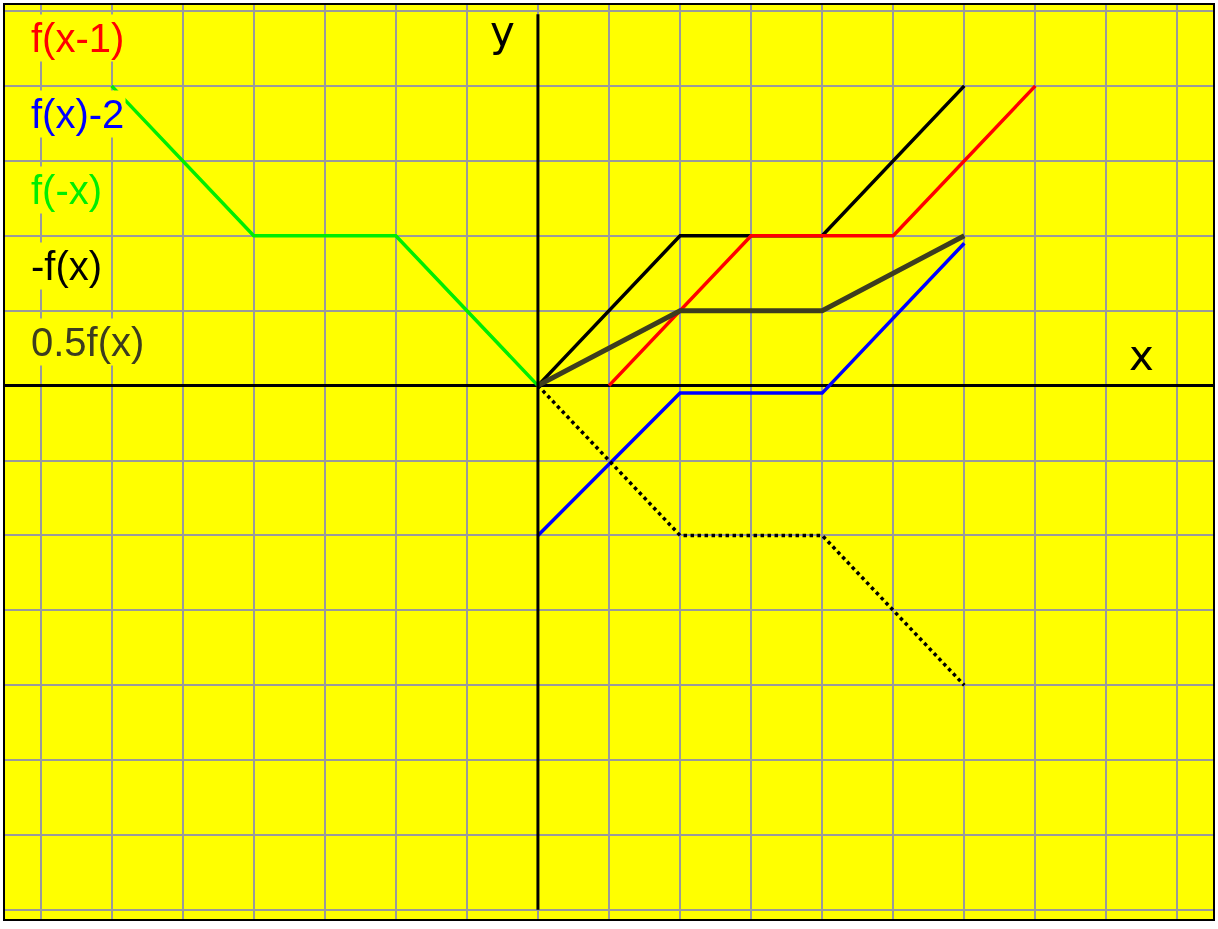 The height and width of the screenshot is (929, 1218). I want to click on text: 0.5f(x), so click(88, 342).